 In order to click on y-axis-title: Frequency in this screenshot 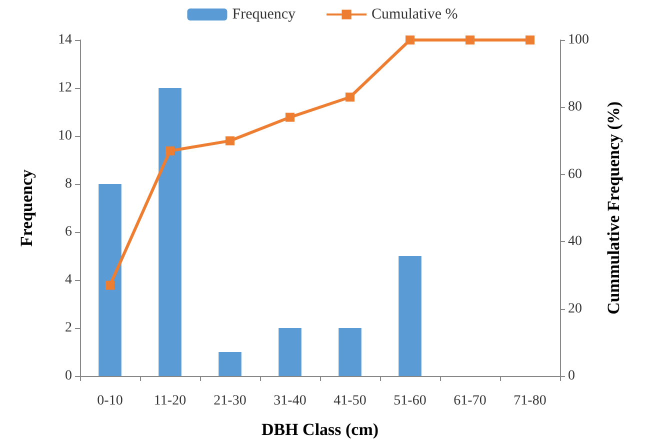, I will do `click(26, 207)`.